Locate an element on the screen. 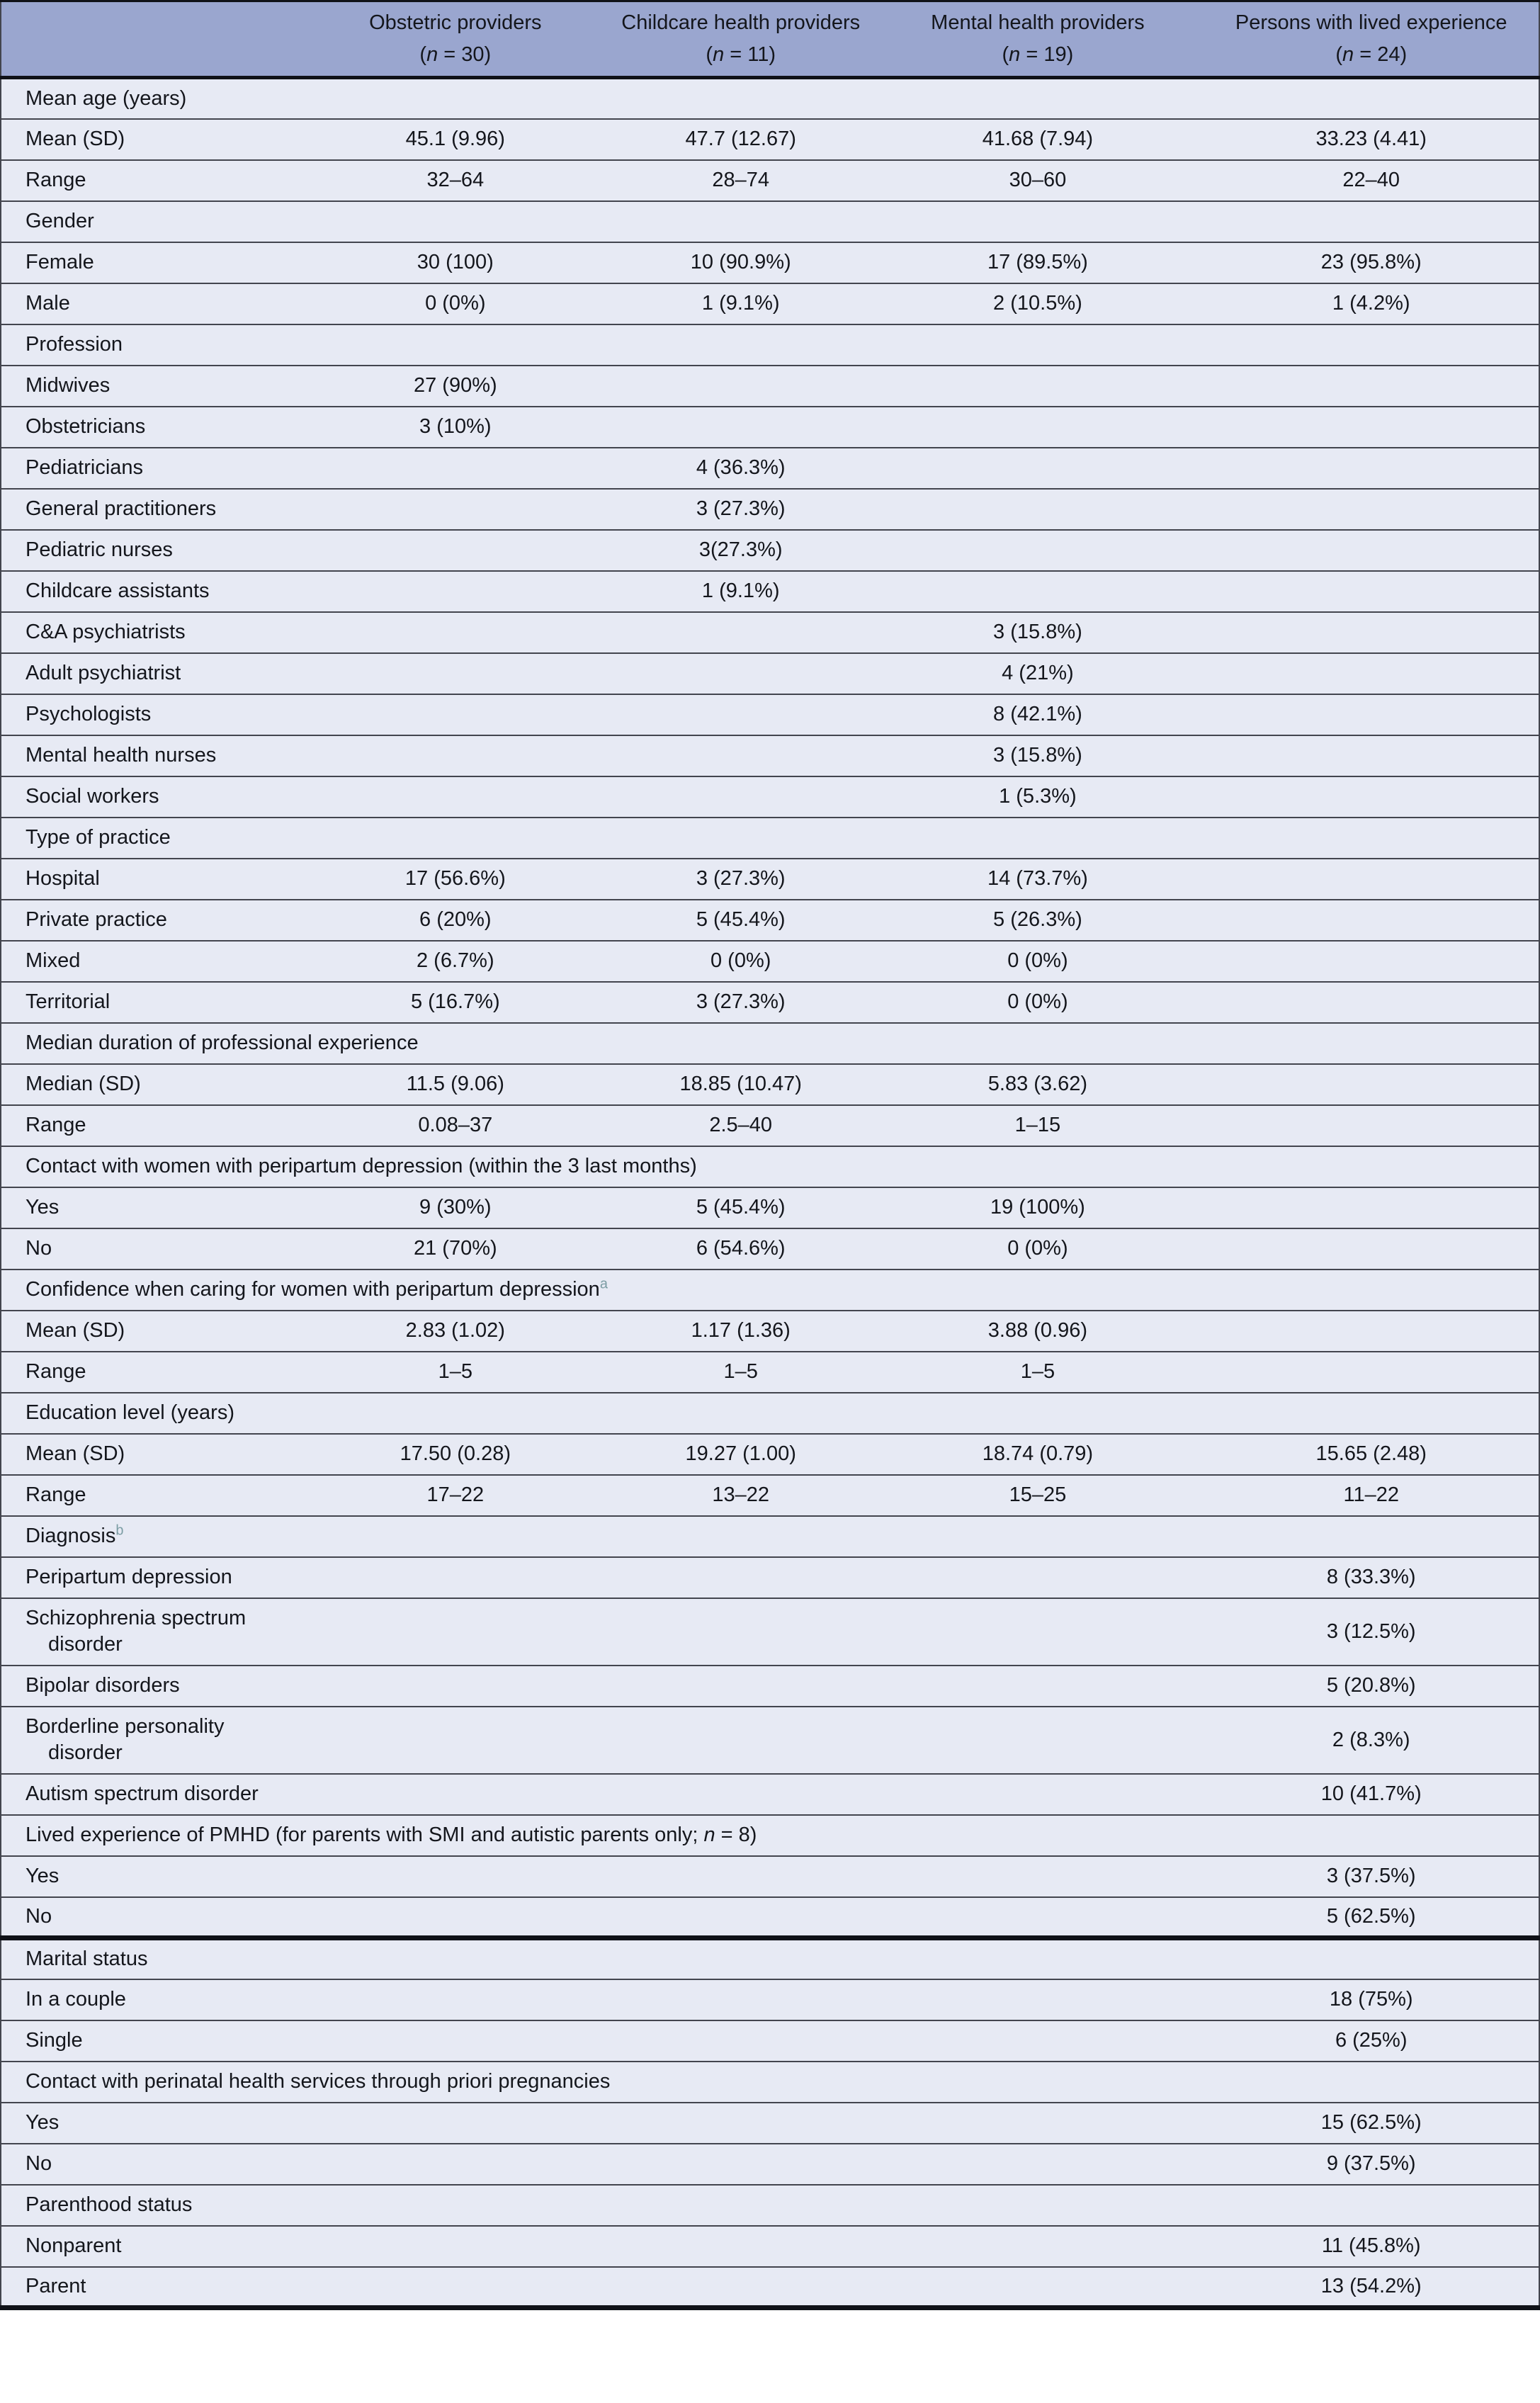 This screenshot has width=1540, height=2403. cell-value: 3 (10%) is located at coordinates (456, 427).